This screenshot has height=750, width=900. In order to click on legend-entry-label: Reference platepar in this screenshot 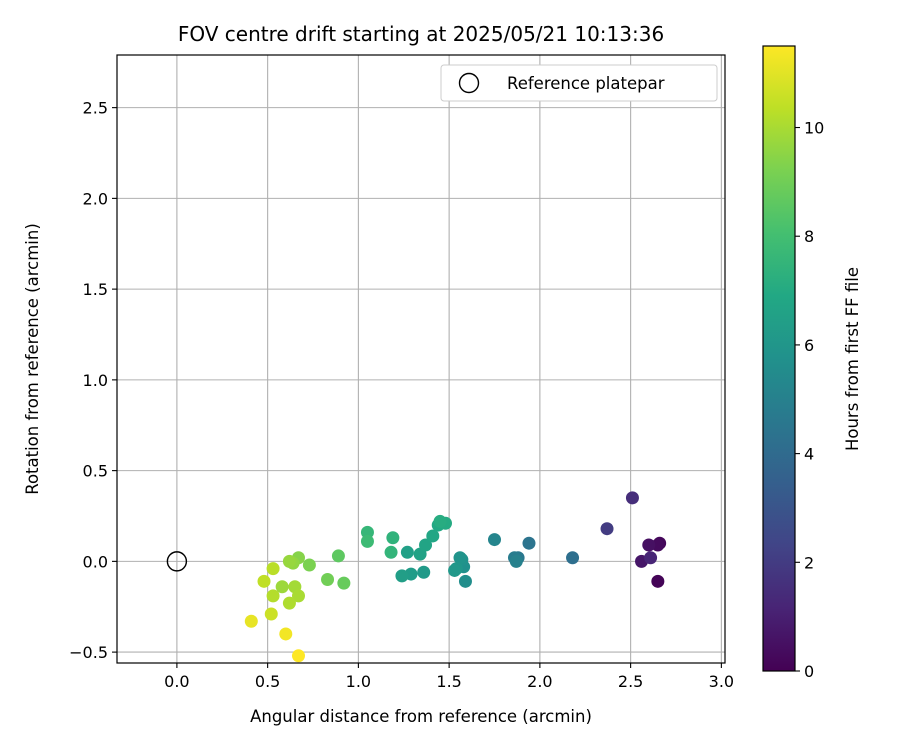, I will do `click(586, 83)`.